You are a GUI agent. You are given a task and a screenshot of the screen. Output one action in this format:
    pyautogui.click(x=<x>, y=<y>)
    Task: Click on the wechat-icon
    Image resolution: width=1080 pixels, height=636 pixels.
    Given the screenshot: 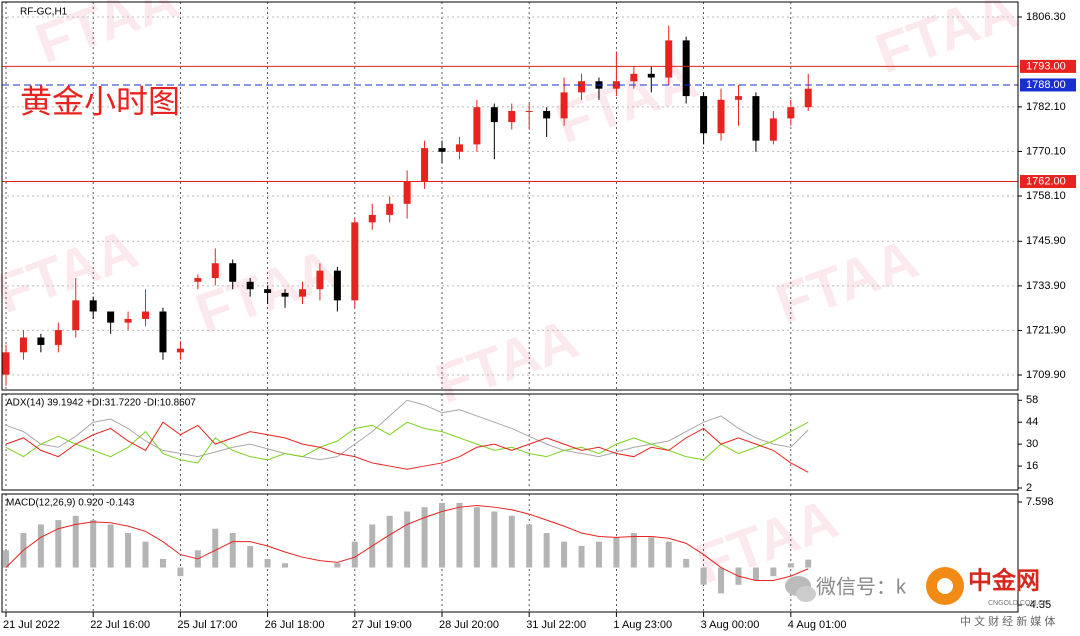 What is the action you would take?
    pyautogui.click(x=806, y=594)
    